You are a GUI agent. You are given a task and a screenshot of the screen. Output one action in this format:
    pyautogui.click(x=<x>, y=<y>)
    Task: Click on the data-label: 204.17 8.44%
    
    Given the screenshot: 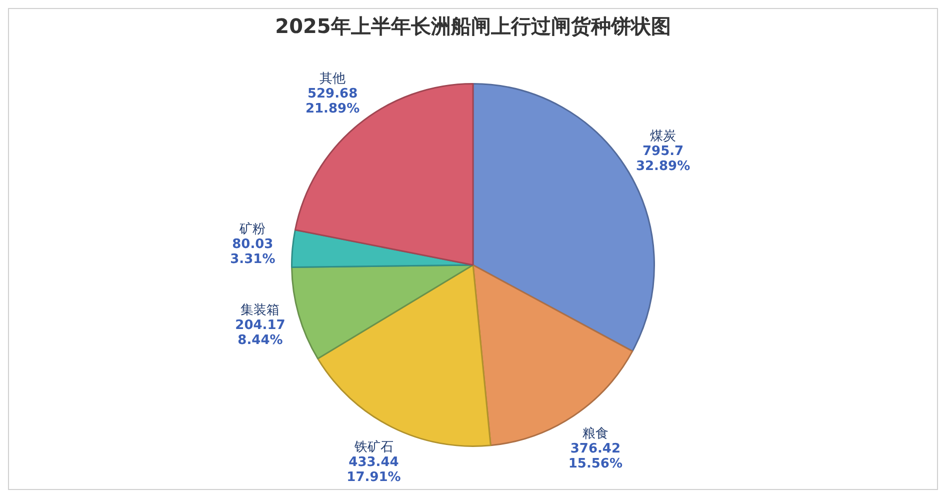 What is the action you would take?
    pyautogui.click(x=260, y=333)
    